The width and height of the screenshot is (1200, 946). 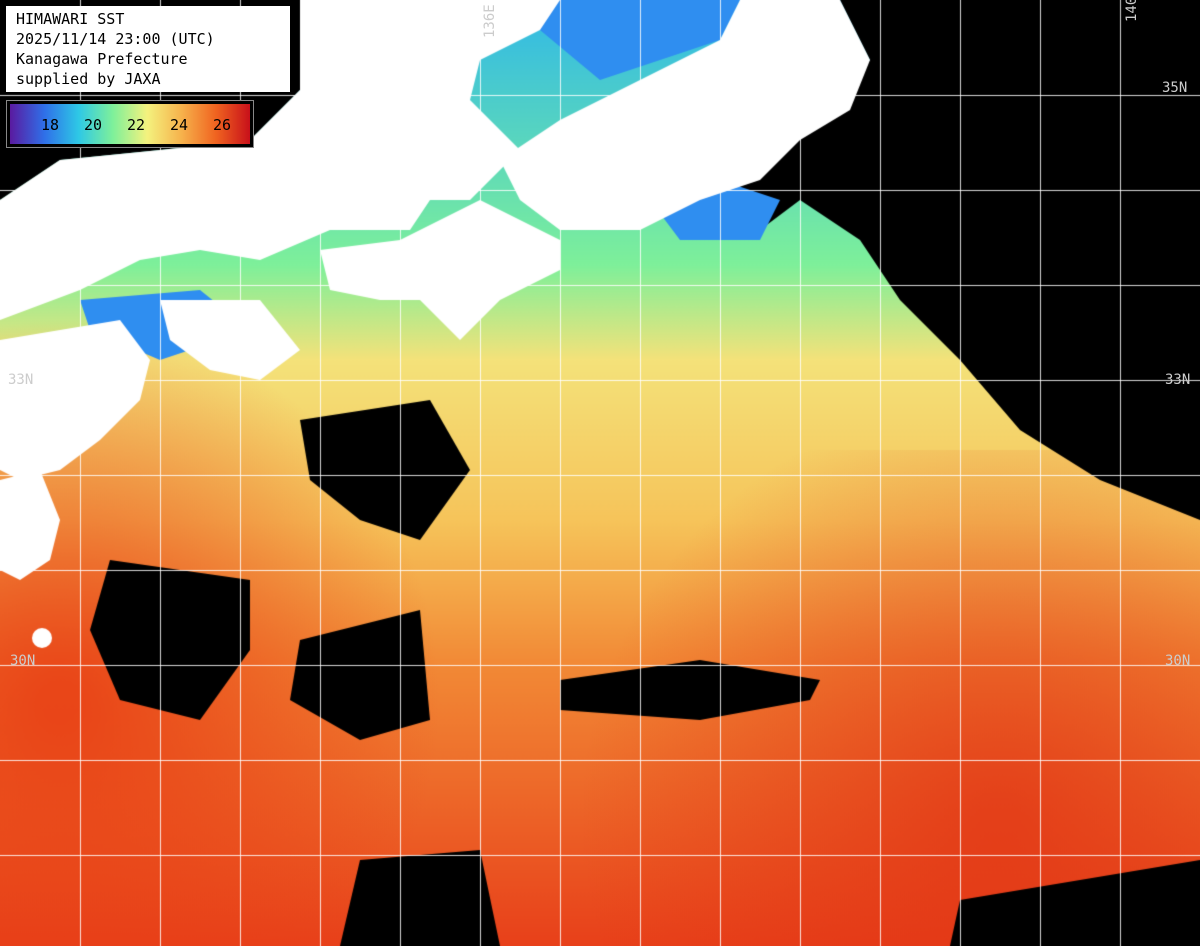 I want to click on lat-label-left-33n: 33N, so click(x=21, y=380).